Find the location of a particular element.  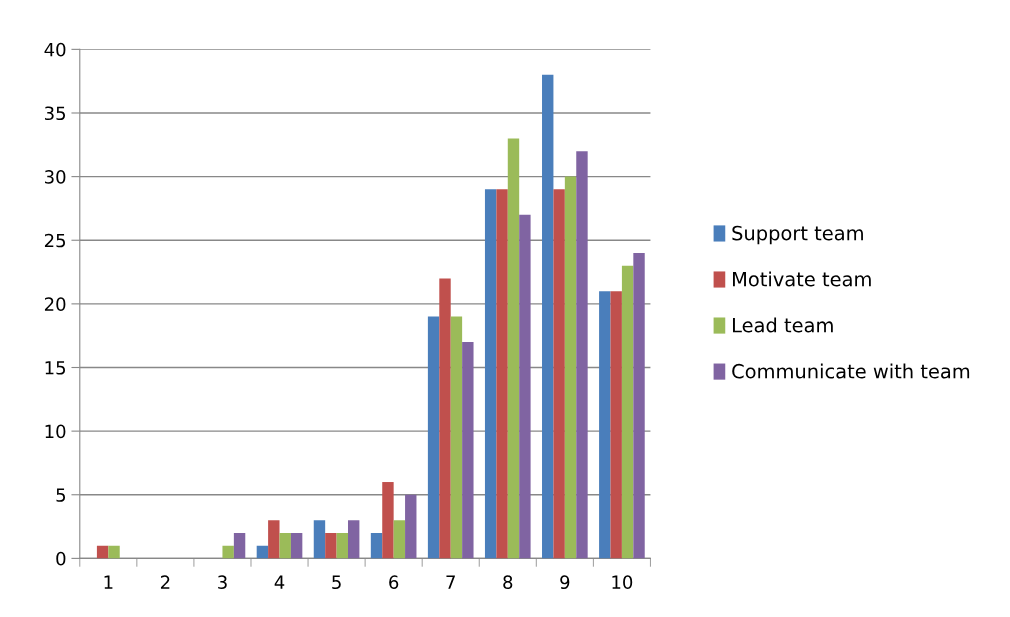

legend-label: Communicate with team is located at coordinates (851, 371).